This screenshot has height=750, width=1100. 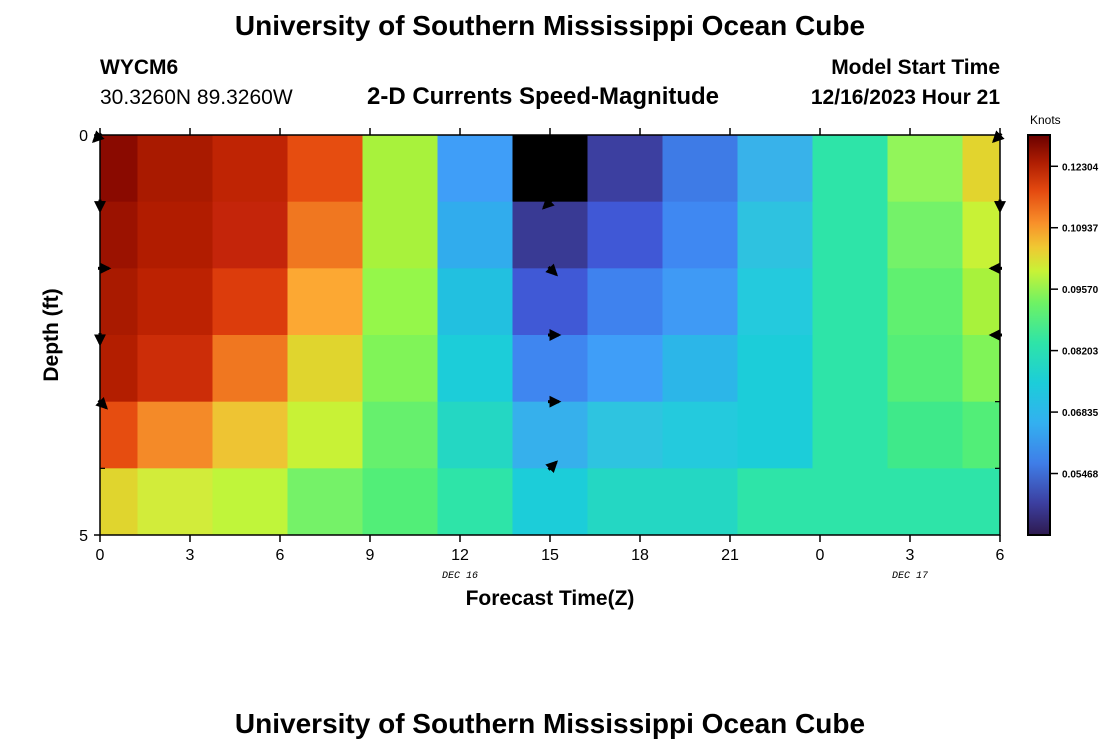 I want to click on x-date-label: DEC 17, so click(x=910, y=576).